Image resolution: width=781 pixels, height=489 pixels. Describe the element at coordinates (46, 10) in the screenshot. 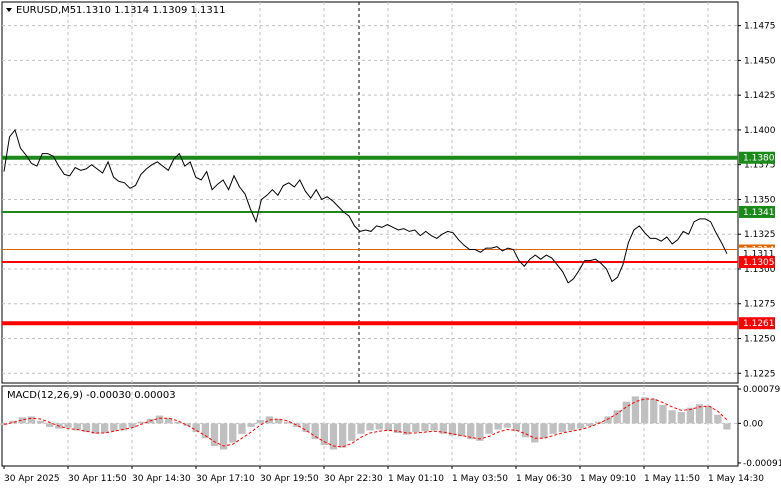

I see `symbol-title: EURUSD,M5` at that location.